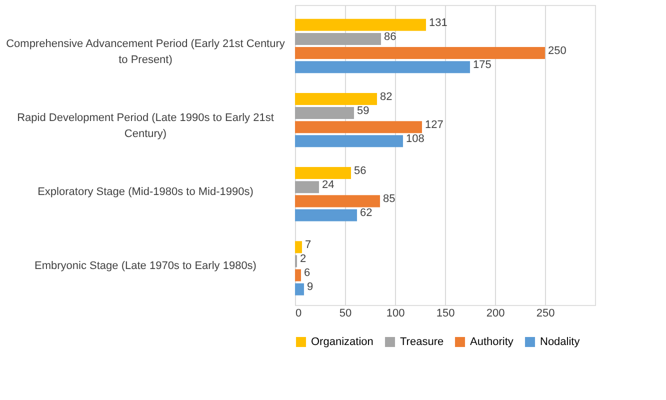  What do you see at coordinates (557, 50) in the screenshot?
I see `data-label: 250` at bounding box center [557, 50].